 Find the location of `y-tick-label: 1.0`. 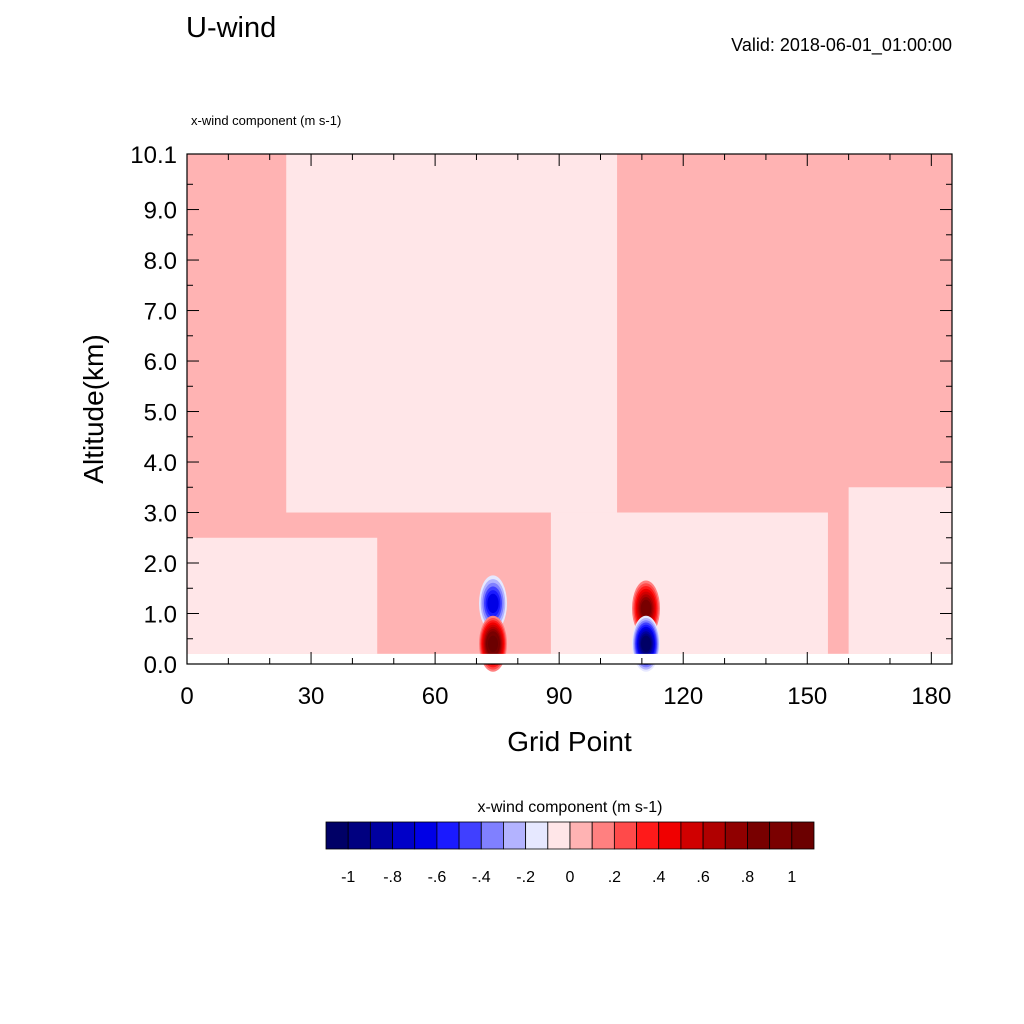

y-tick-label: 1.0 is located at coordinates (160, 615).